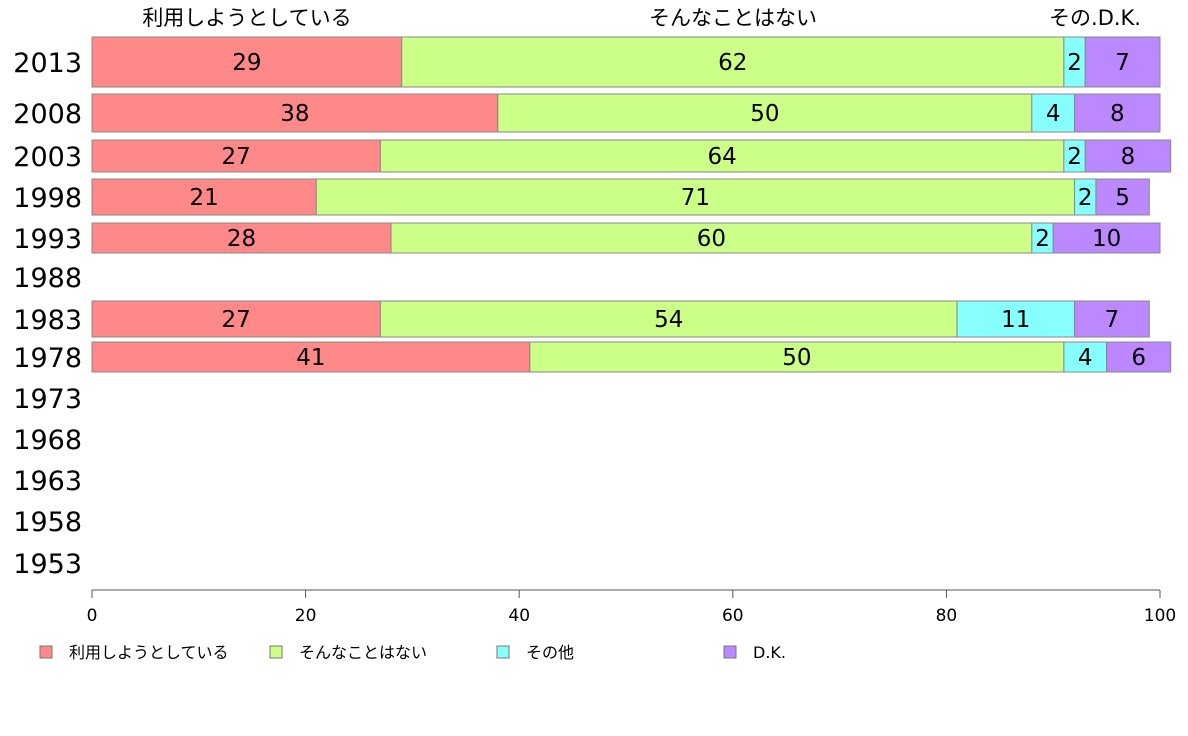 This screenshot has width=1188, height=736. I want to click on bar-value-label: 11, so click(1015, 320).